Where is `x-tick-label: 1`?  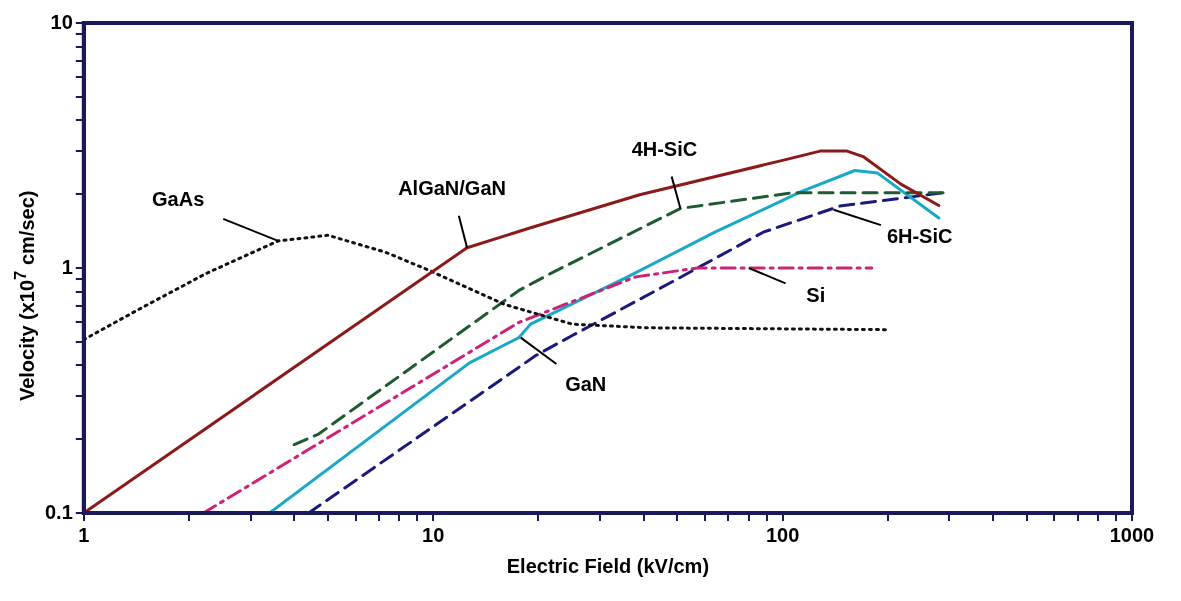
x-tick-label: 1 is located at coordinates (84, 534).